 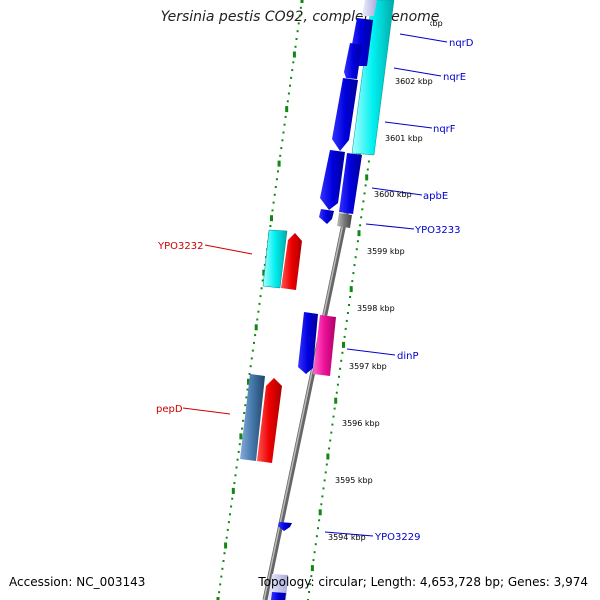 What do you see at coordinates (369, 8) in the screenshot?
I see `gene-lavender-top` at bounding box center [369, 8].